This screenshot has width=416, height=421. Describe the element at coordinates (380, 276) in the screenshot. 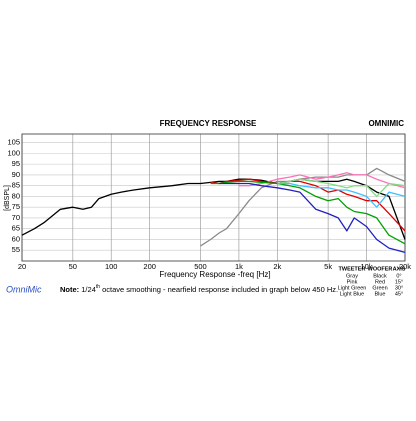

I see `legend-entry: Black` at that location.